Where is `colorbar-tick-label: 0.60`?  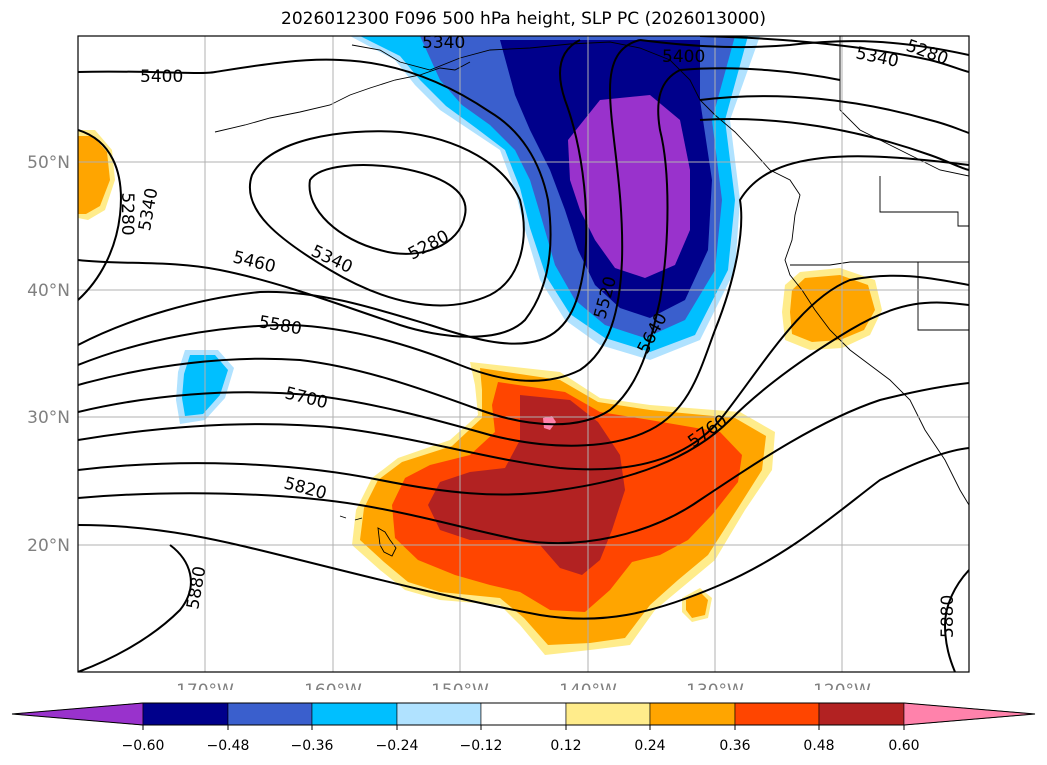
colorbar-tick-label: 0.60 is located at coordinates (903, 746).